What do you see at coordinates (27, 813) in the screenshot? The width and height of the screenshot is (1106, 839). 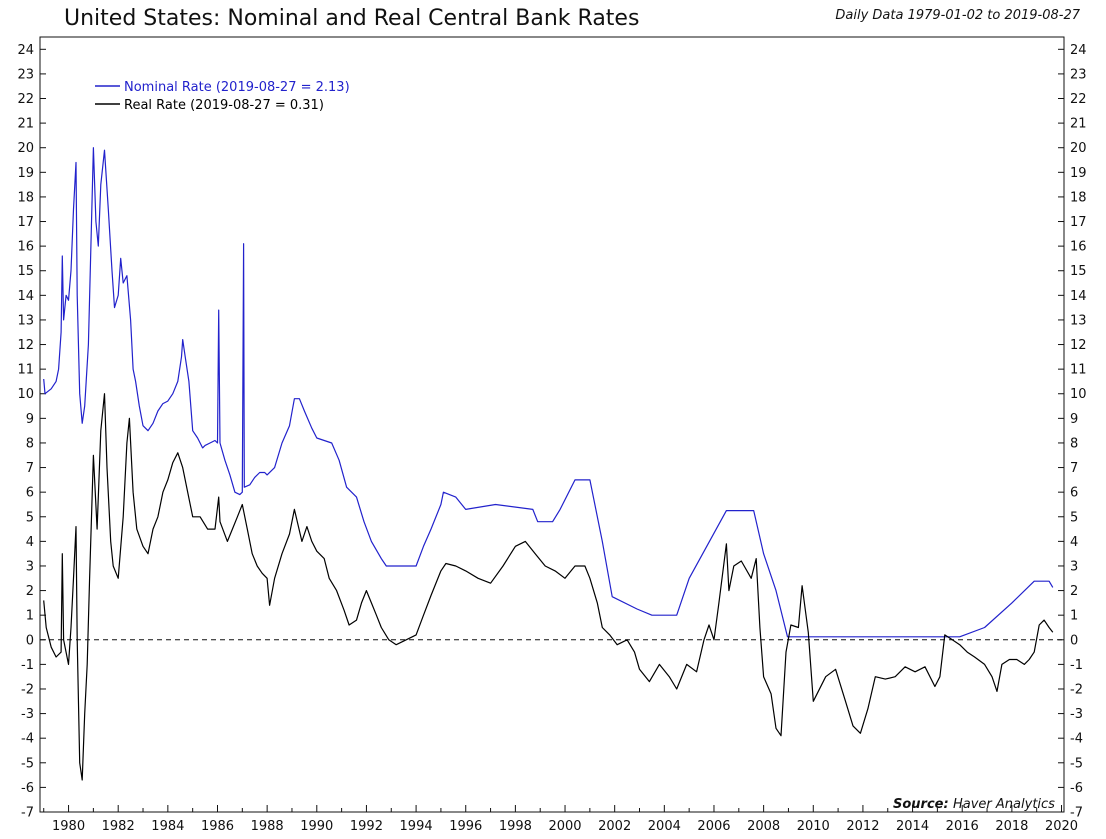 I see `y-tick-label-left: -7` at bounding box center [27, 813].